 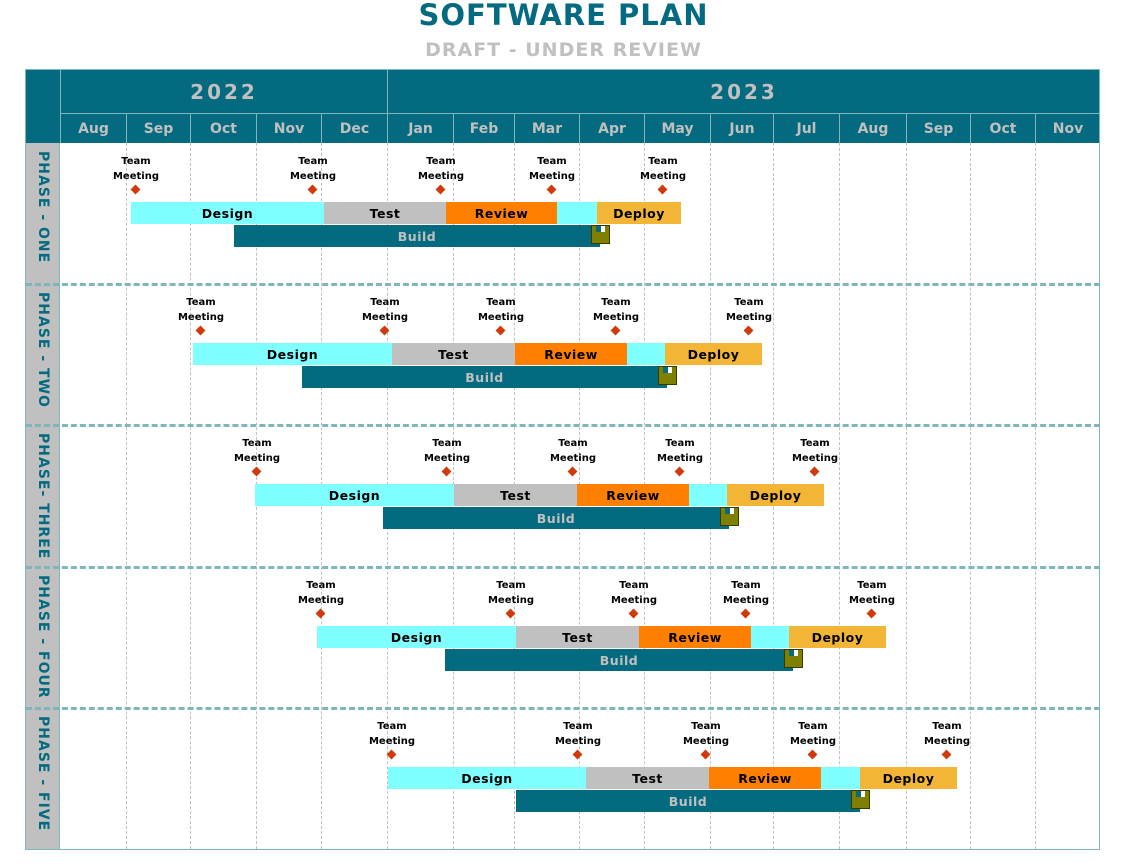 What do you see at coordinates (806, 128) in the screenshot?
I see `month-header: Jul` at bounding box center [806, 128].